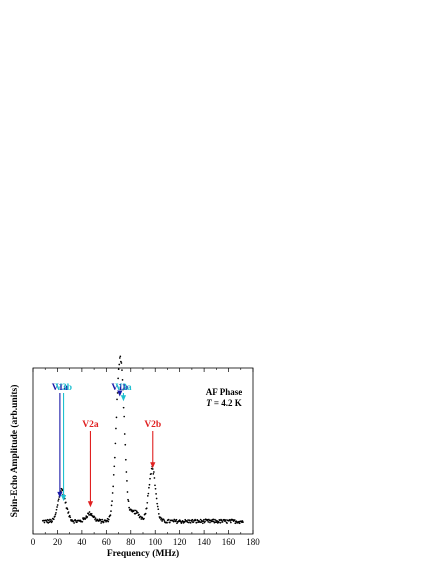 Image resolution: width=436 pixels, height=564 pixels. I want to click on x-tick-label: 160, so click(229, 542).